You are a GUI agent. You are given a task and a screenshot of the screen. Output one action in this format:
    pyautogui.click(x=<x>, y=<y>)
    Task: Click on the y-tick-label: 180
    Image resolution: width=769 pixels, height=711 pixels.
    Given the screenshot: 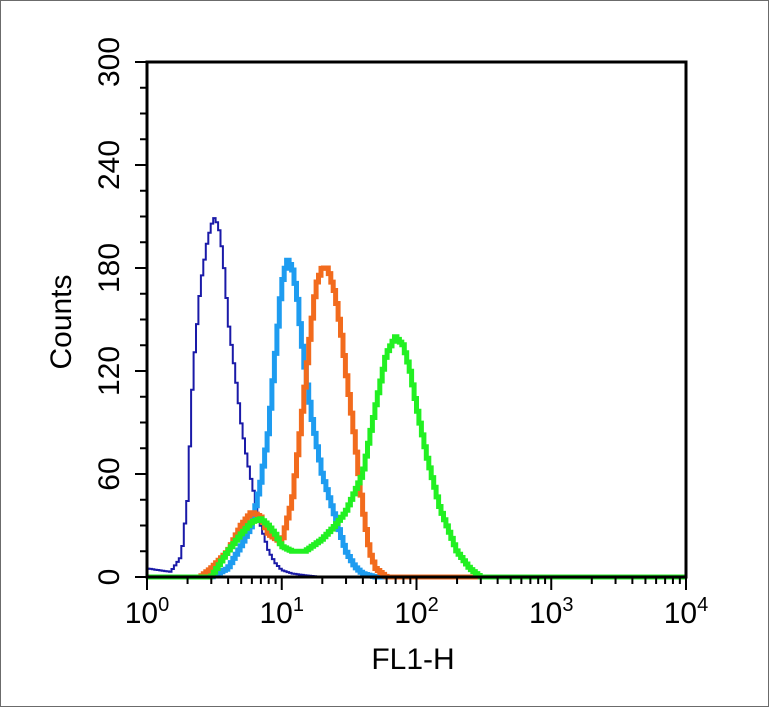 What is the action you would take?
    pyautogui.click(x=109, y=268)
    